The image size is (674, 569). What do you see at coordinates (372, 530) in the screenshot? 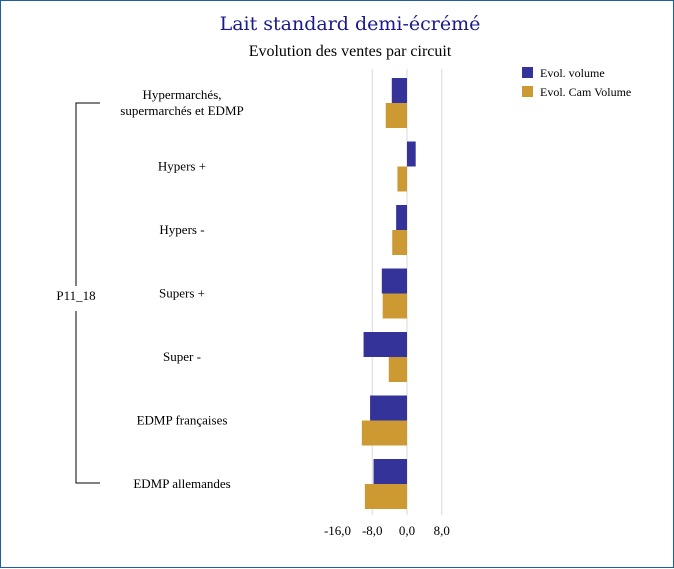
I see `x-tick-label: -8,0` at bounding box center [372, 530].